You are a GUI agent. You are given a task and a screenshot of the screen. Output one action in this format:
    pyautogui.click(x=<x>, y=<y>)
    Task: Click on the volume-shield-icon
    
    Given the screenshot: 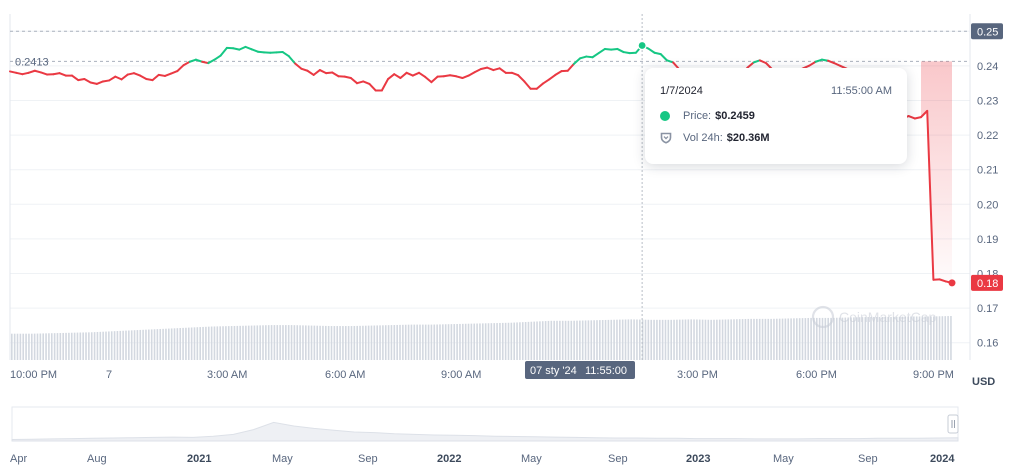 What is the action you would take?
    pyautogui.click(x=666, y=138)
    